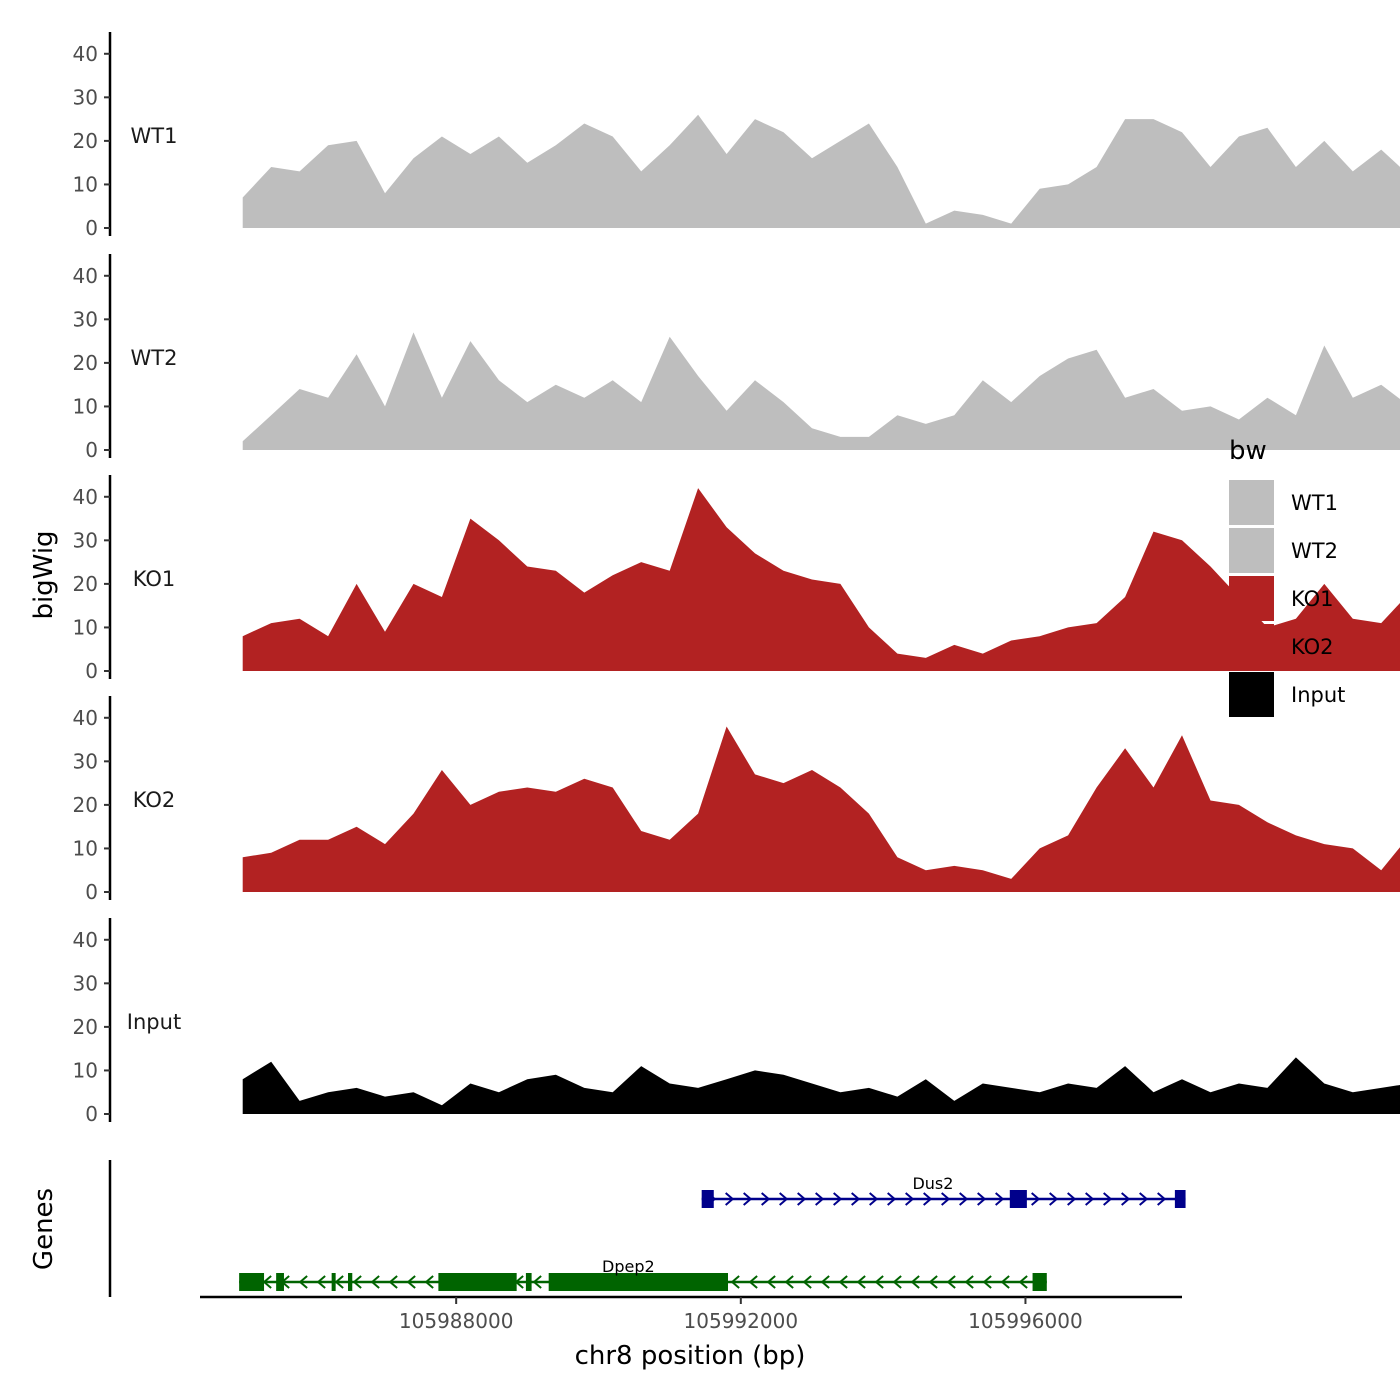 Image resolution: width=1400 pixels, height=1400 pixels. What do you see at coordinates (741, 1321) in the screenshot?
I see `x-tick-label: 105992000` at bounding box center [741, 1321].